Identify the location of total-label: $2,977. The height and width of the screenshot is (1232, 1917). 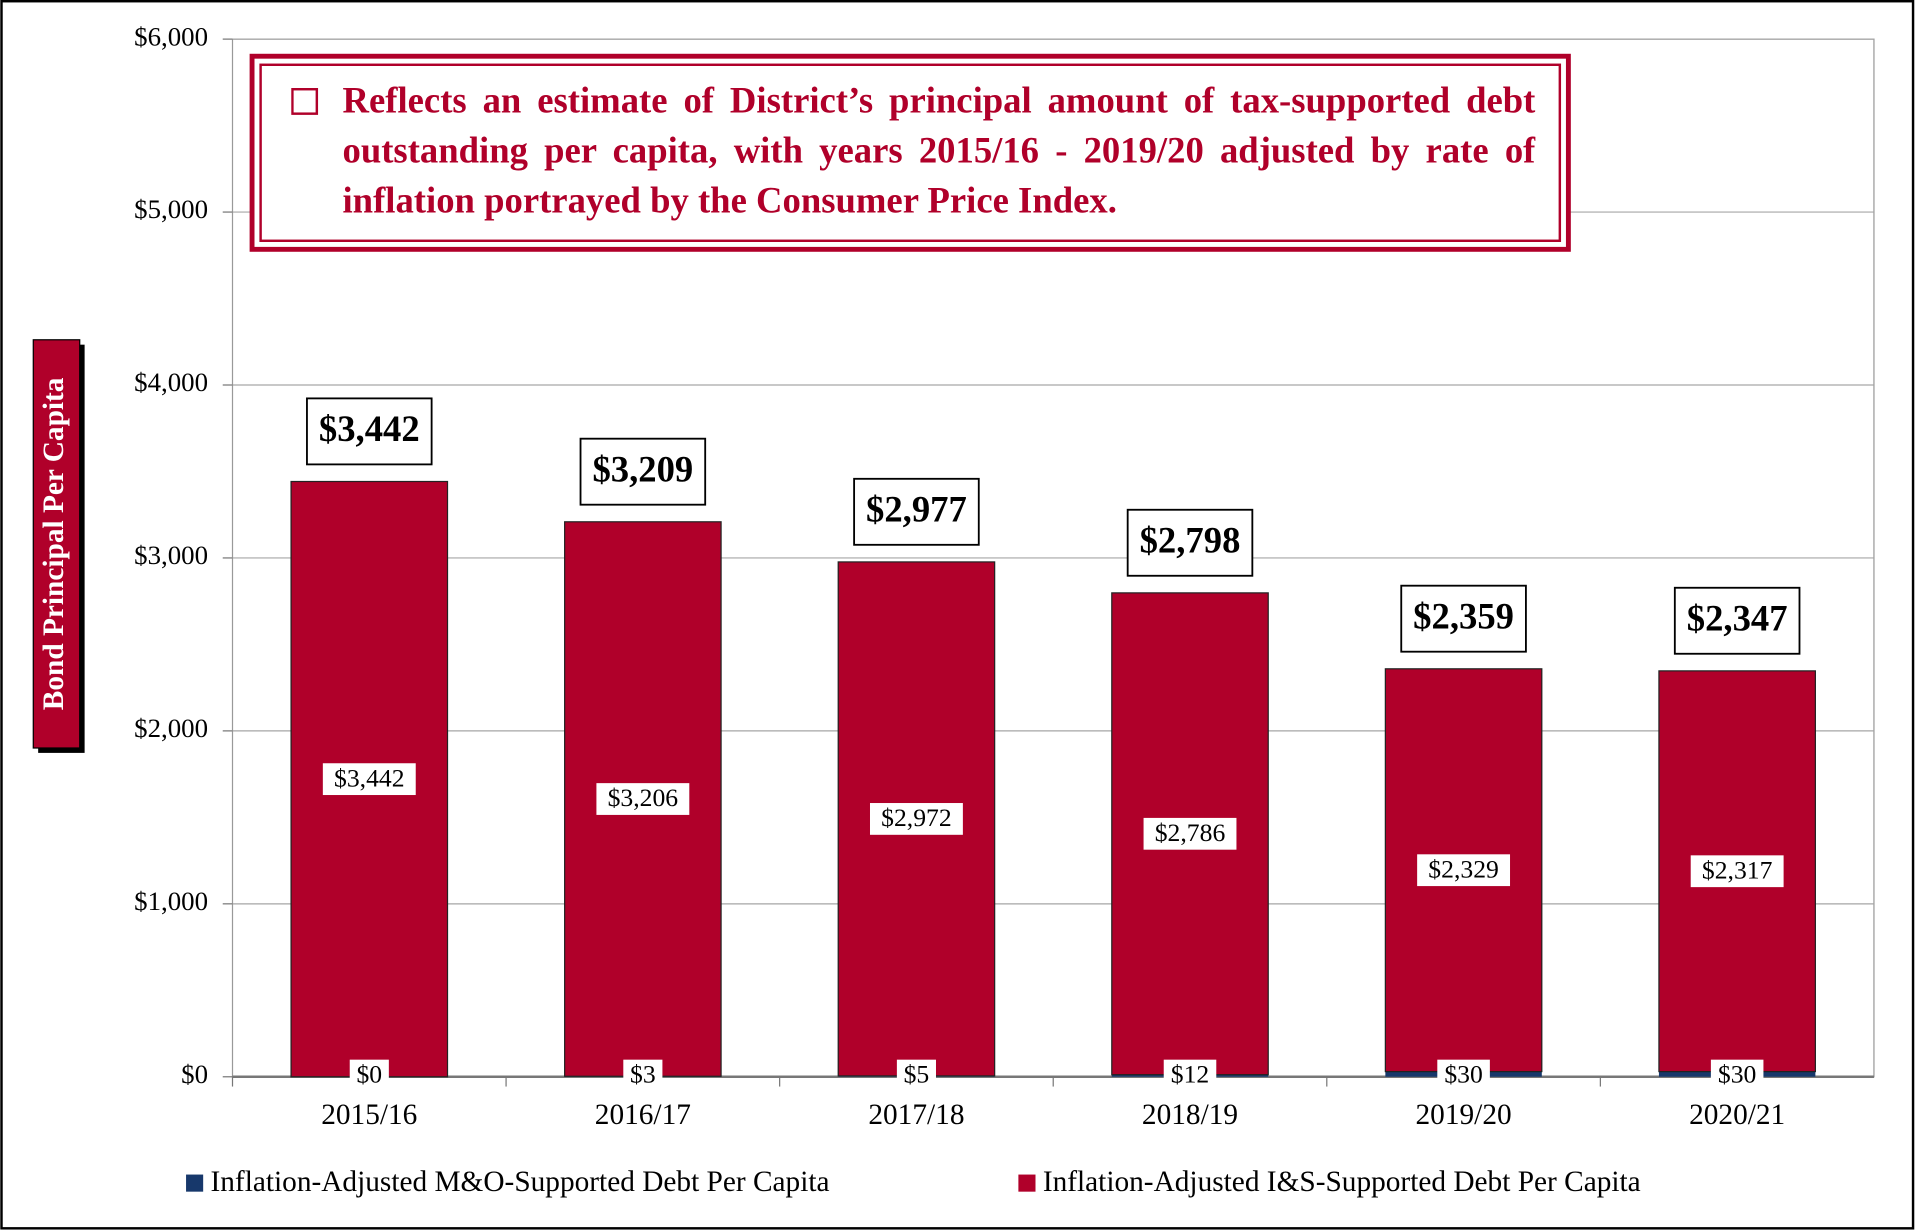
(916, 508).